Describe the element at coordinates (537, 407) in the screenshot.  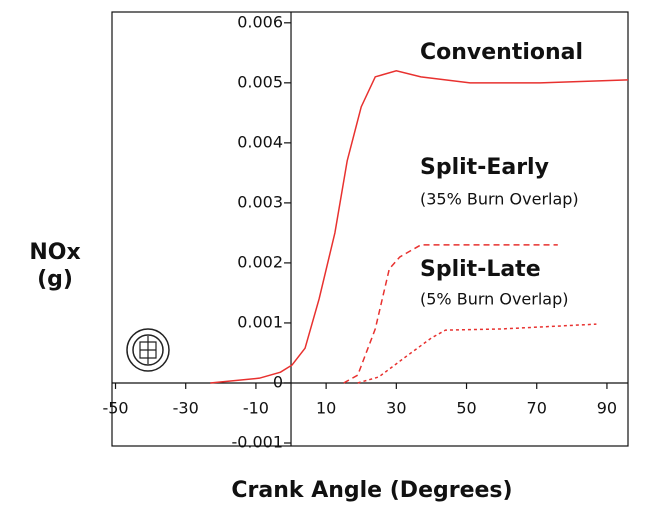
I see `x-tick-label: 70` at that location.